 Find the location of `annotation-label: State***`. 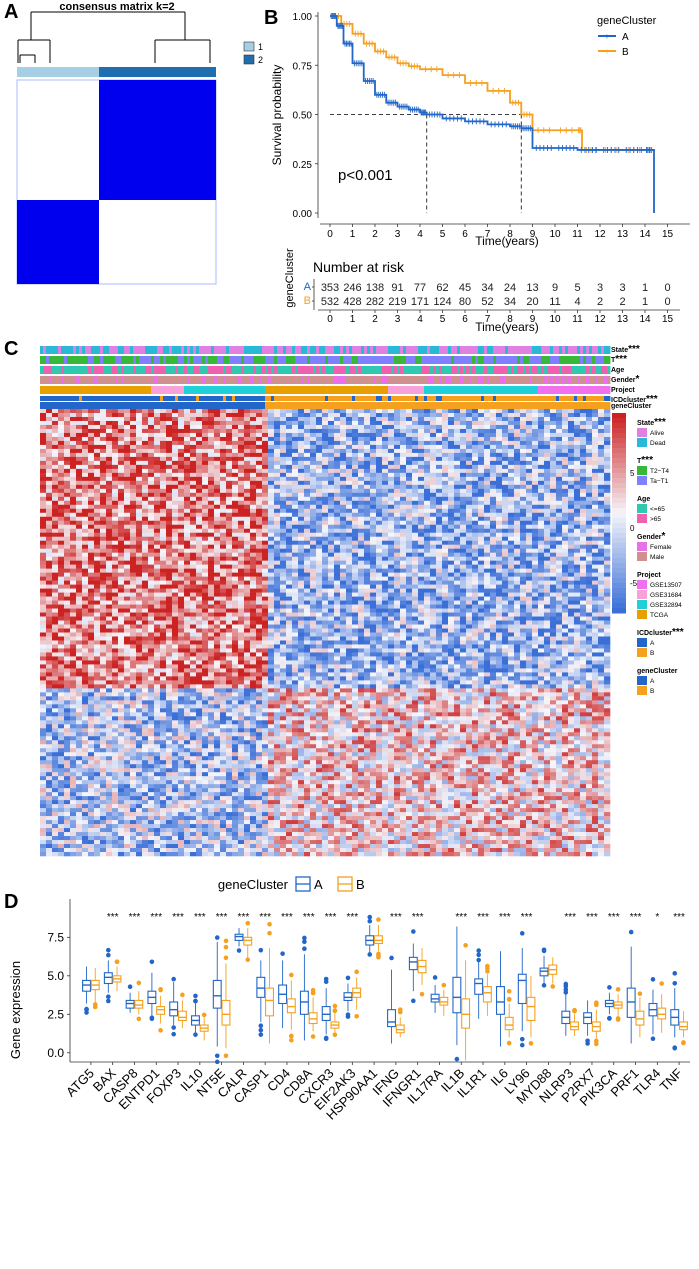

annotation-label: State*** is located at coordinates (625, 349).